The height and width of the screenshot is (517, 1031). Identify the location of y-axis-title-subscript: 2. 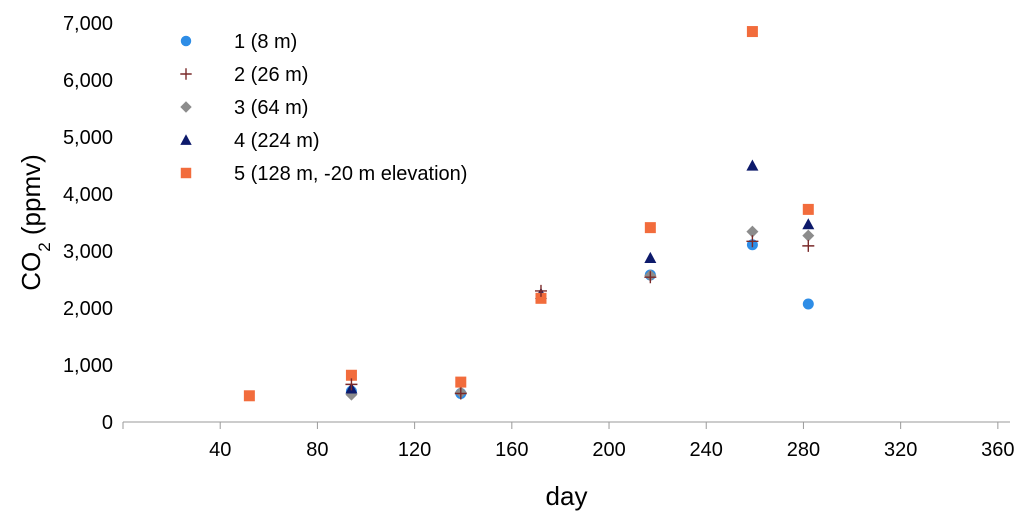
(44, 246).